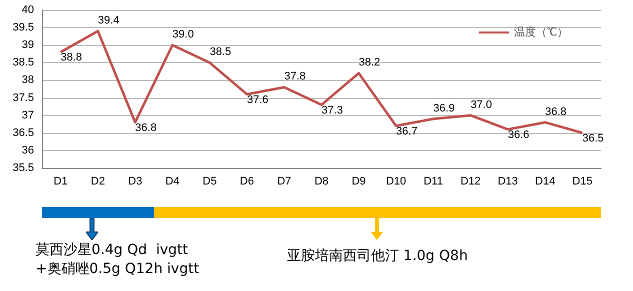  I want to click on x-tick-label: D8, so click(321, 182).